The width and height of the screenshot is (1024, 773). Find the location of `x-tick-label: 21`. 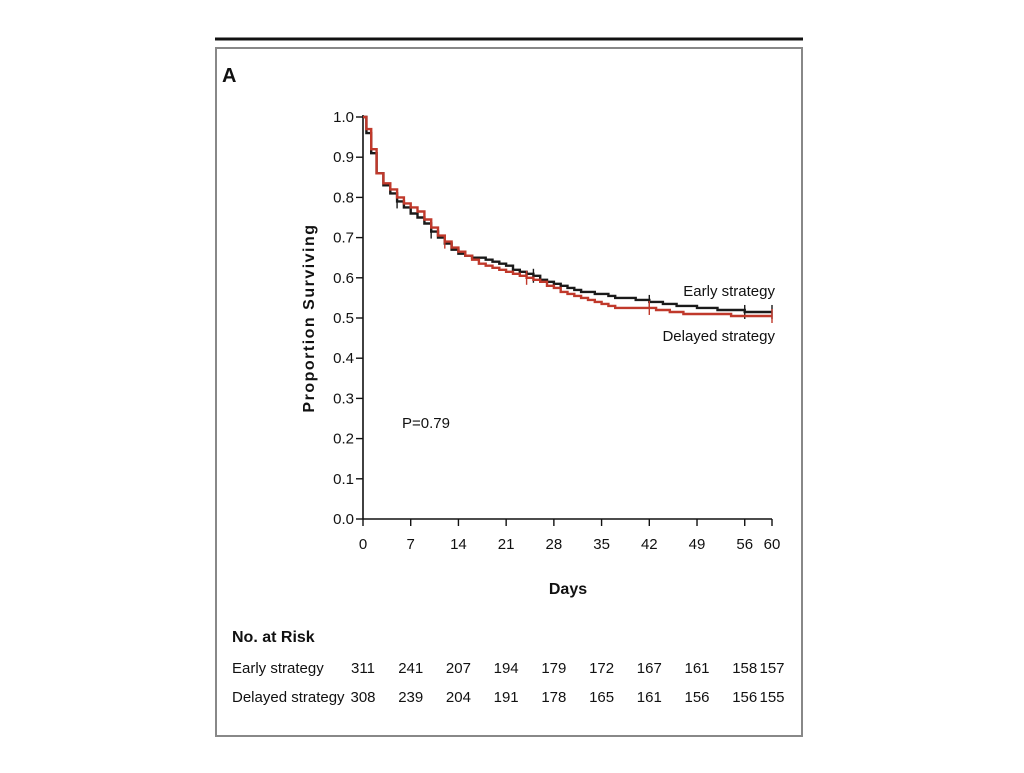

x-tick-label: 21 is located at coordinates (506, 544).